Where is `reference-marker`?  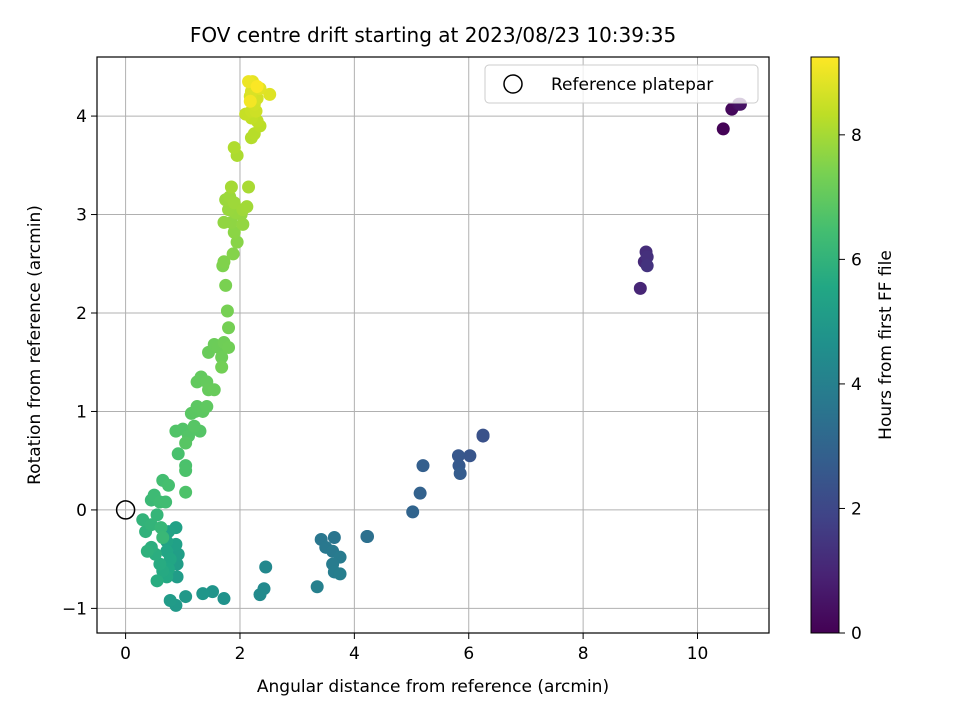 reference-marker is located at coordinates (125, 510).